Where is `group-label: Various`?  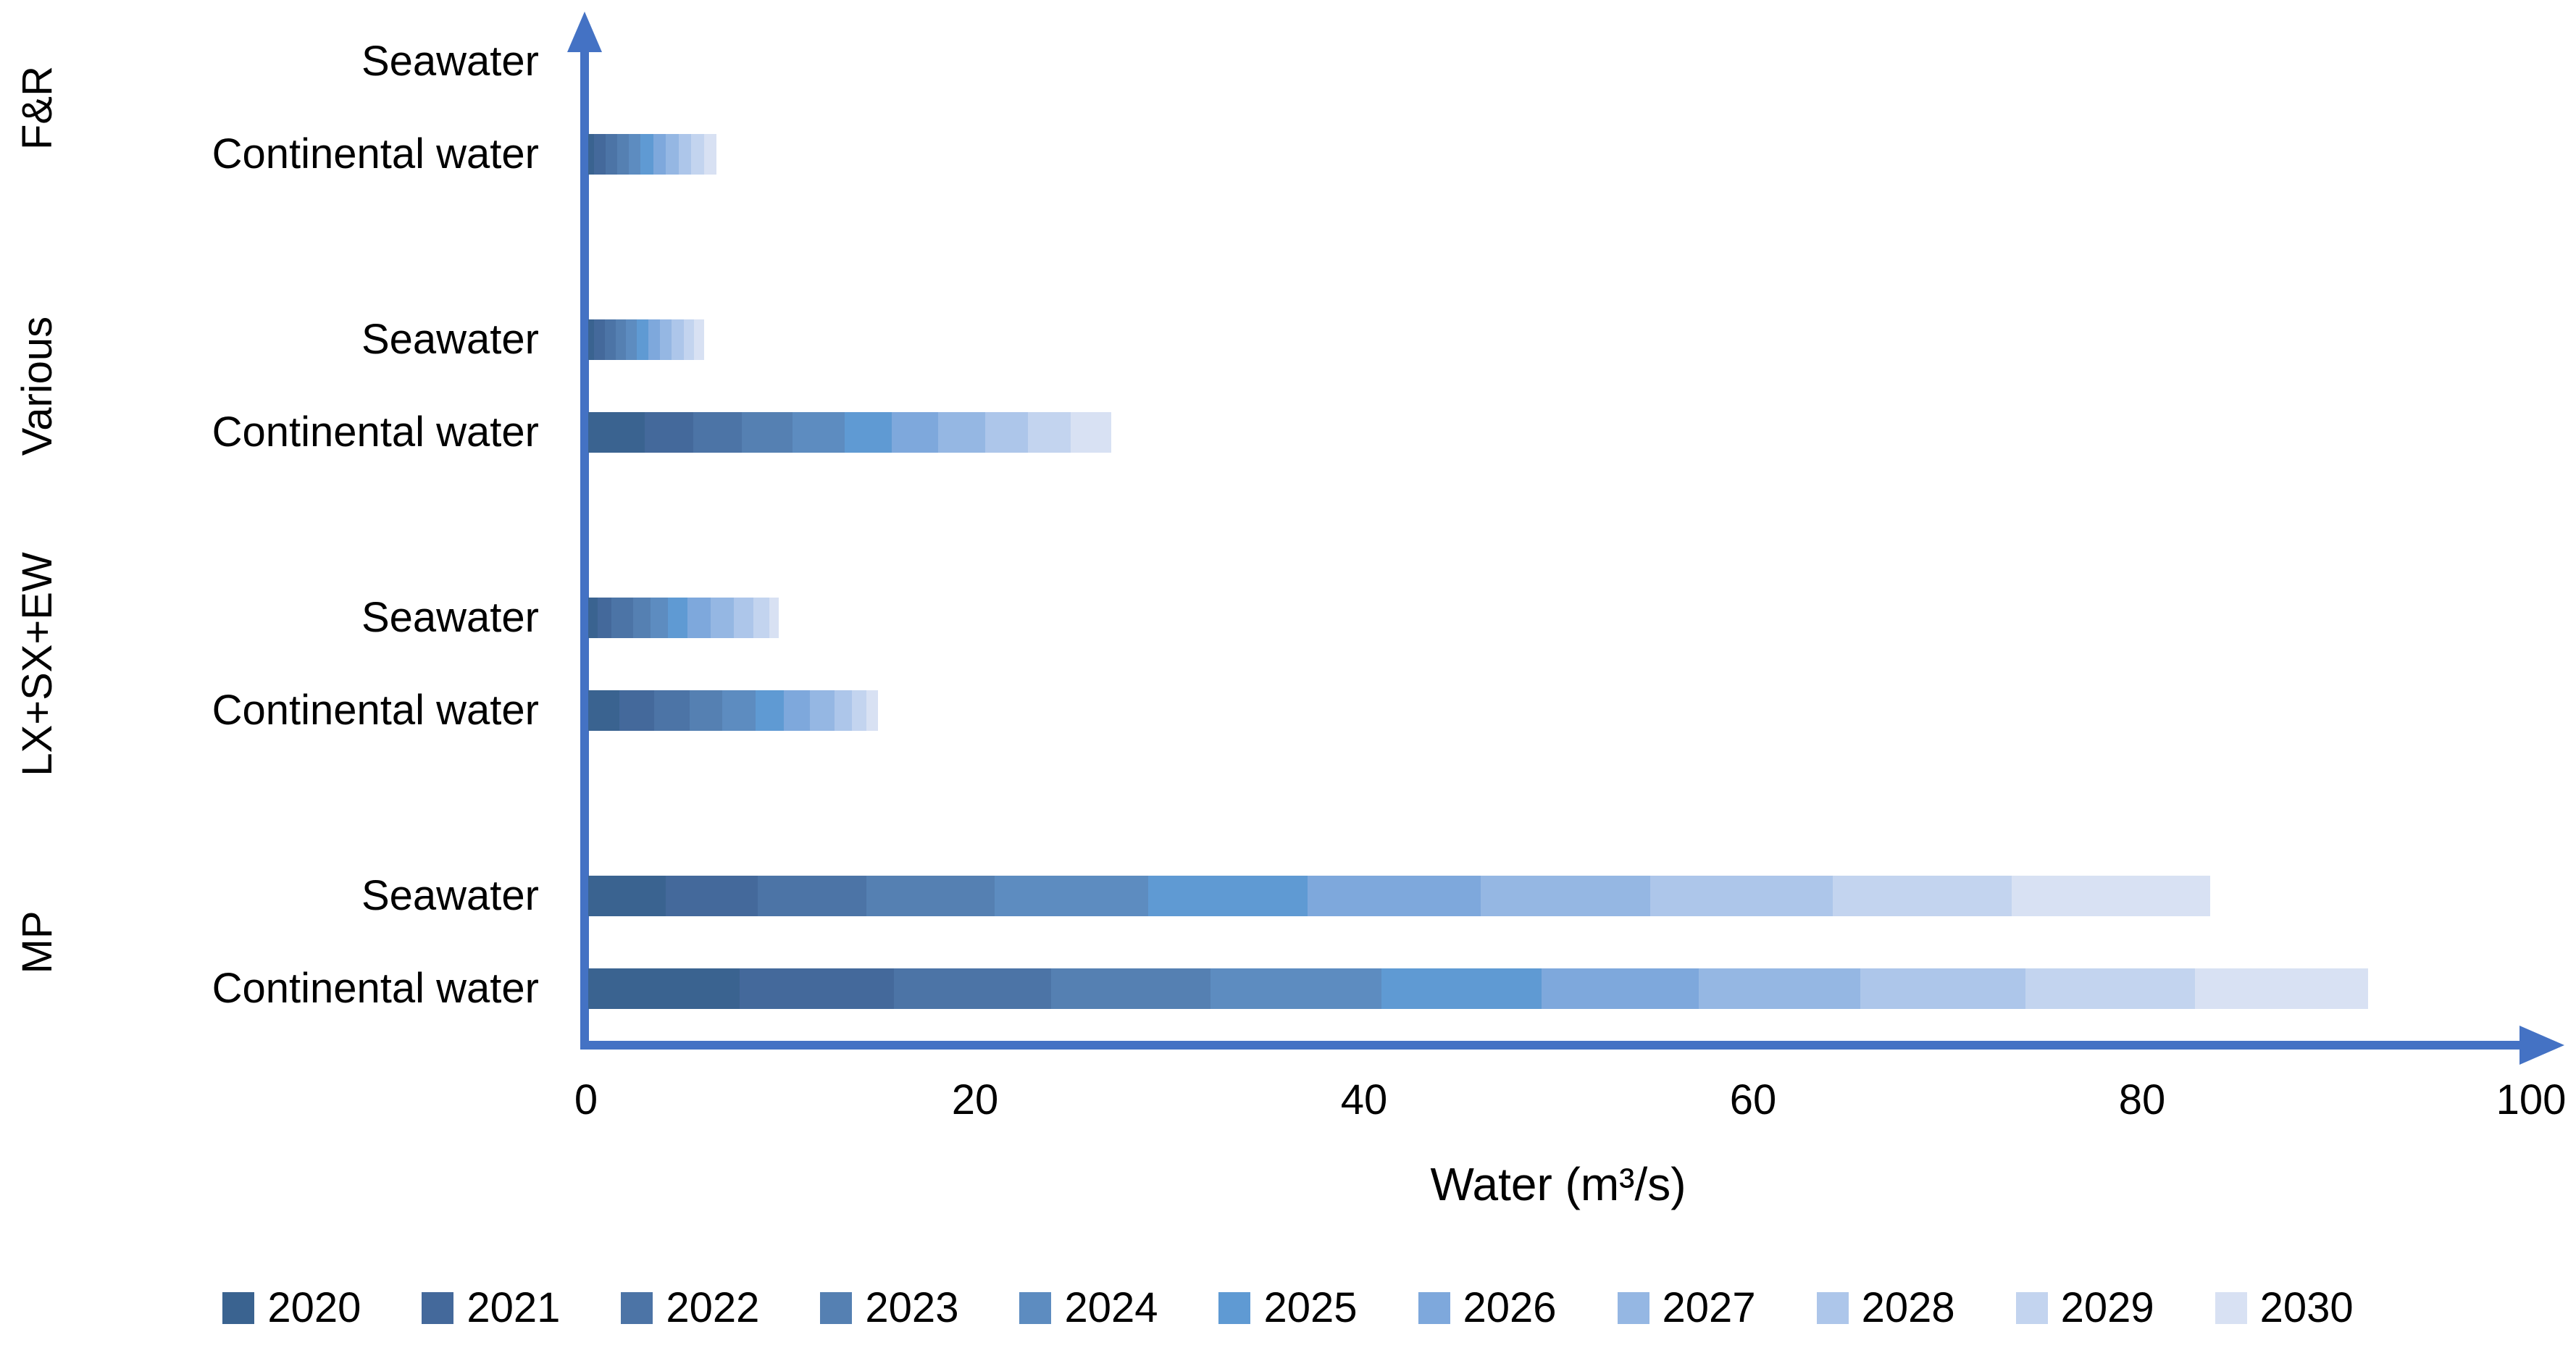
group-label: Various is located at coordinates (37, 386).